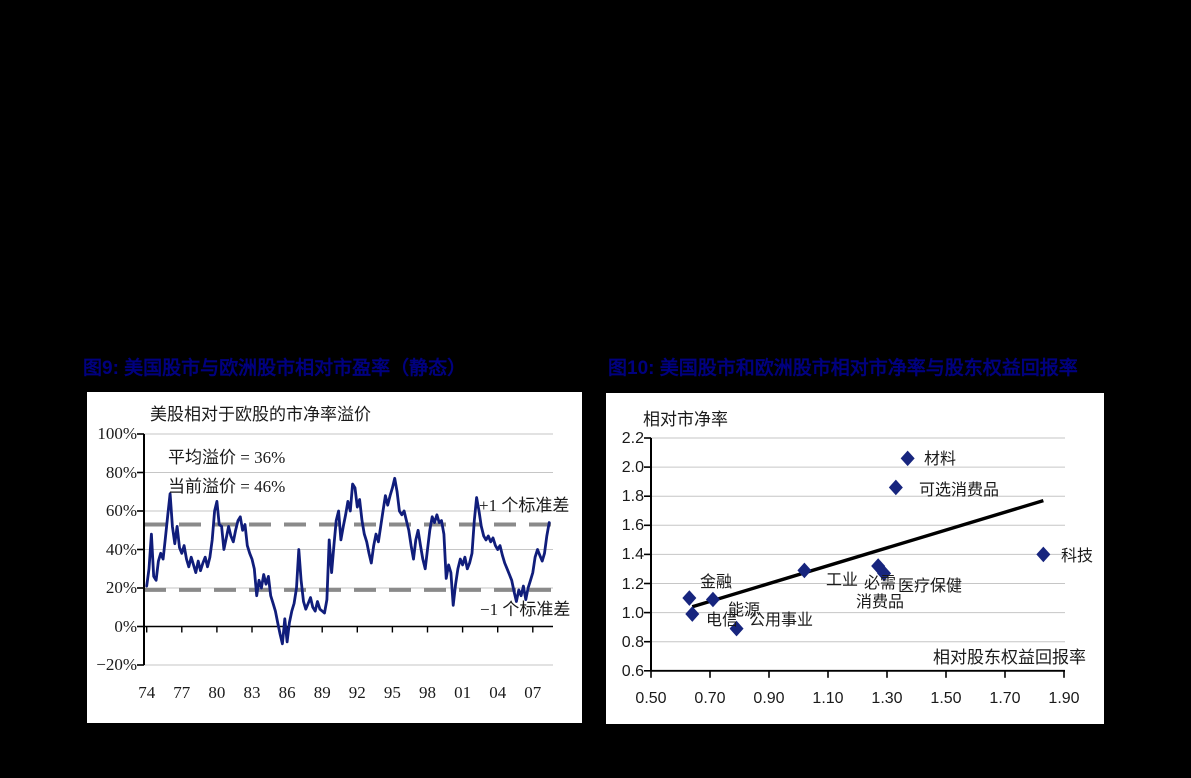 This screenshot has width=1191, height=778. What do you see at coordinates (879, 593) in the screenshot?
I see `scatter-point-label: 必需 消费品` at bounding box center [879, 593].